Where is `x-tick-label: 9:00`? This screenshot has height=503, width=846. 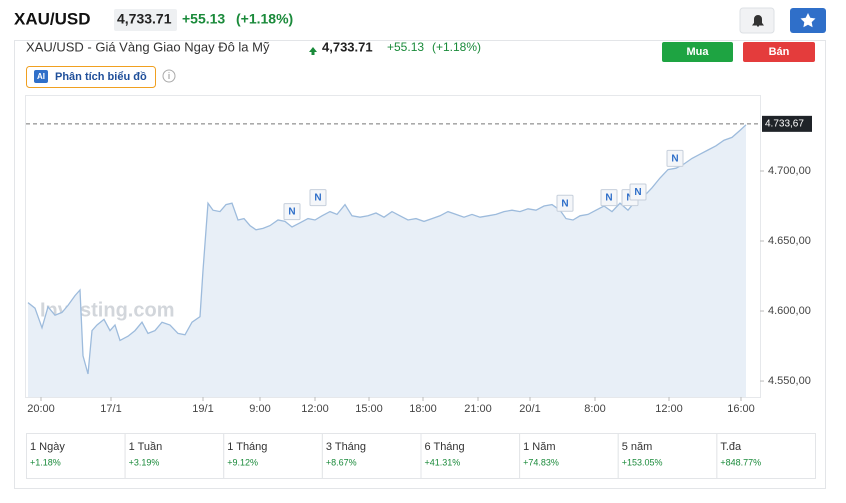 x-tick-label: 9:00 is located at coordinates (259, 409).